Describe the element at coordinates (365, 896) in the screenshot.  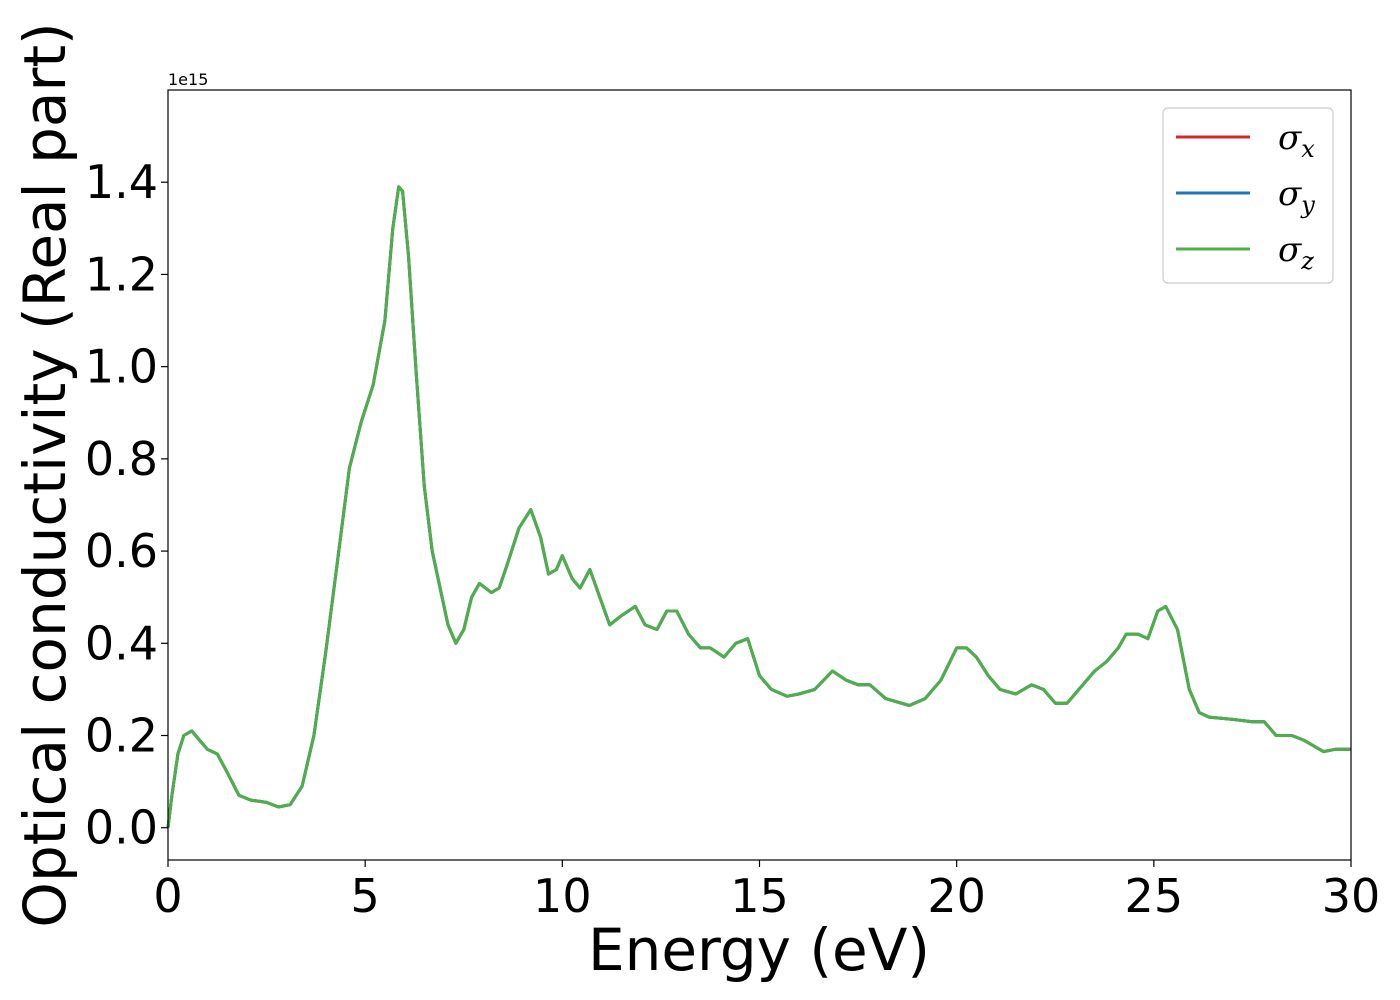
I see `x-tick-label: 5` at that location.